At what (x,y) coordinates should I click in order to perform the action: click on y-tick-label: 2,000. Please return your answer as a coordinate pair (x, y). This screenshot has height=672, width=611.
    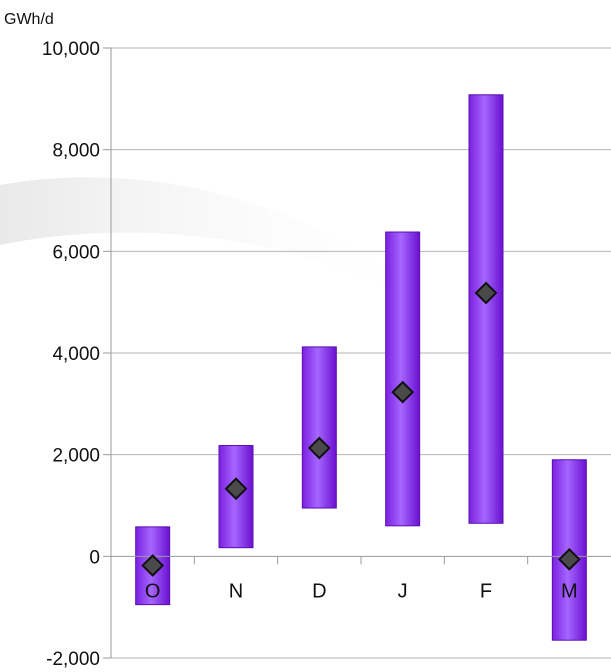
    Looking at the image, I should click on (76, 456).